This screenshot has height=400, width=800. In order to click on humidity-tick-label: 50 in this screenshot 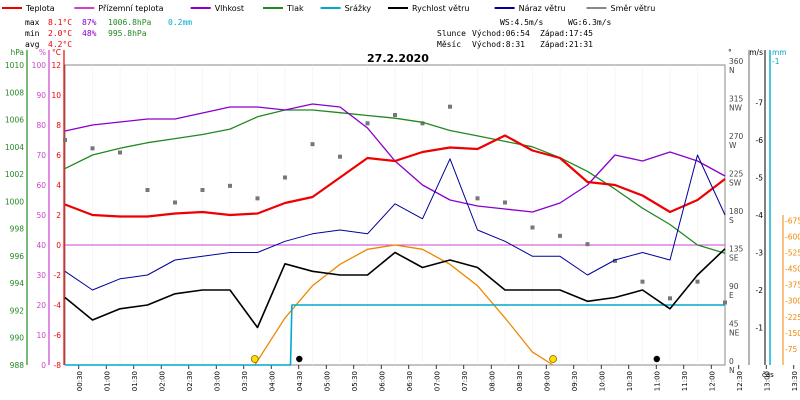, I will do `click(41, 215)`.